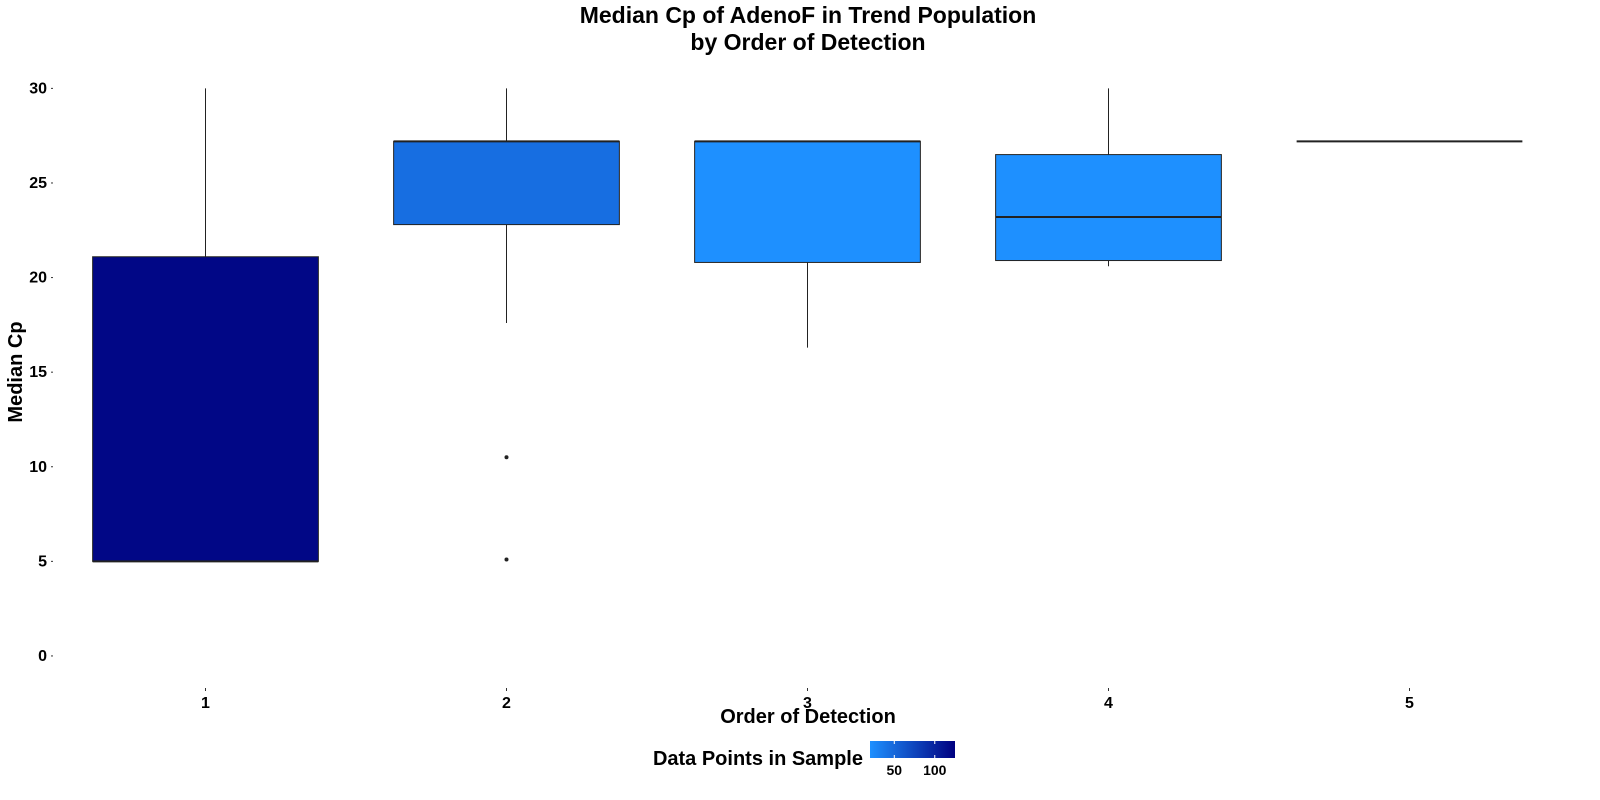 The width and height of the screenshot is (1600, 800). Describe the element at coordinates (935, 770) in the screenshot. I see `legend-tick-label: 100` at that location.